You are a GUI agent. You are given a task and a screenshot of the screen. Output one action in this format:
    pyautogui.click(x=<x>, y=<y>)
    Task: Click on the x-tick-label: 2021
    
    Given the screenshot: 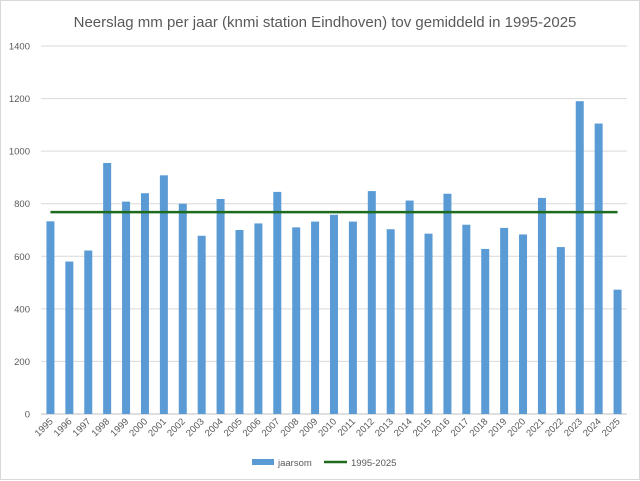 What is the action you would take?
    pyautogui.click(x=535, y=427)
    